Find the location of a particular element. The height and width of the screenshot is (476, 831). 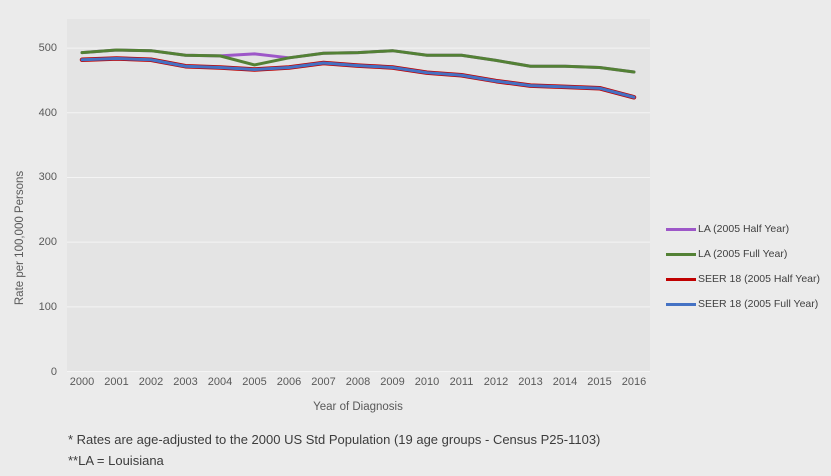

legend-label: LA (2005 Full Year) is located at coordinates (743, 254).